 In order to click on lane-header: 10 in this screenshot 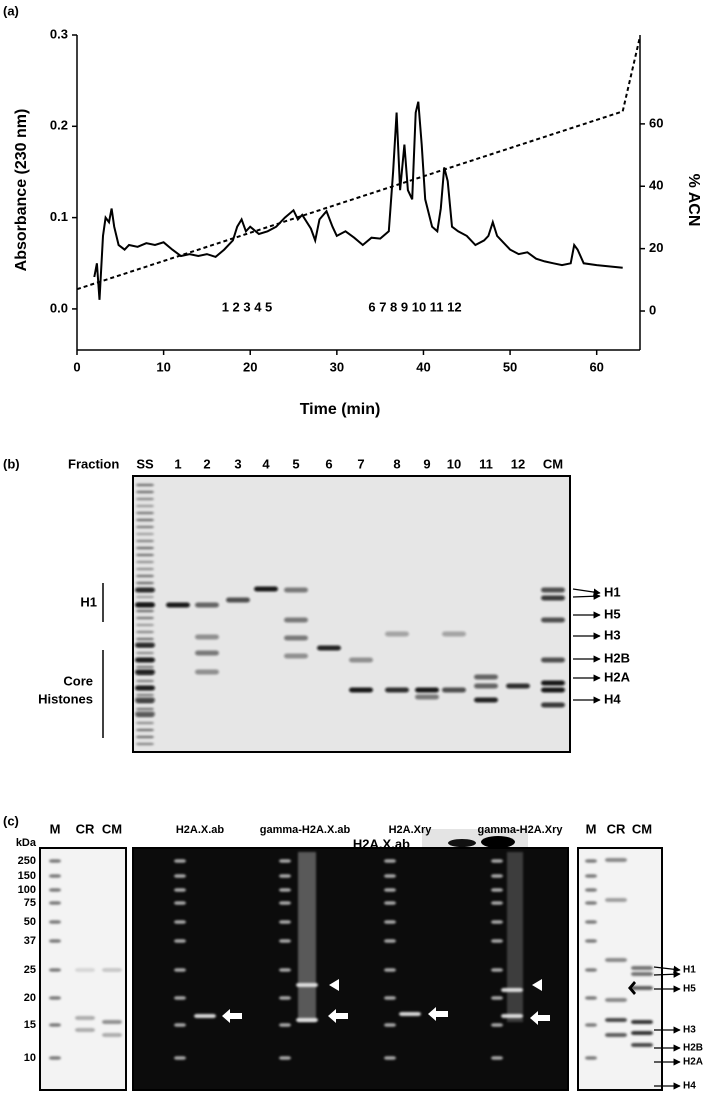, I will do `click(454, 463)`.